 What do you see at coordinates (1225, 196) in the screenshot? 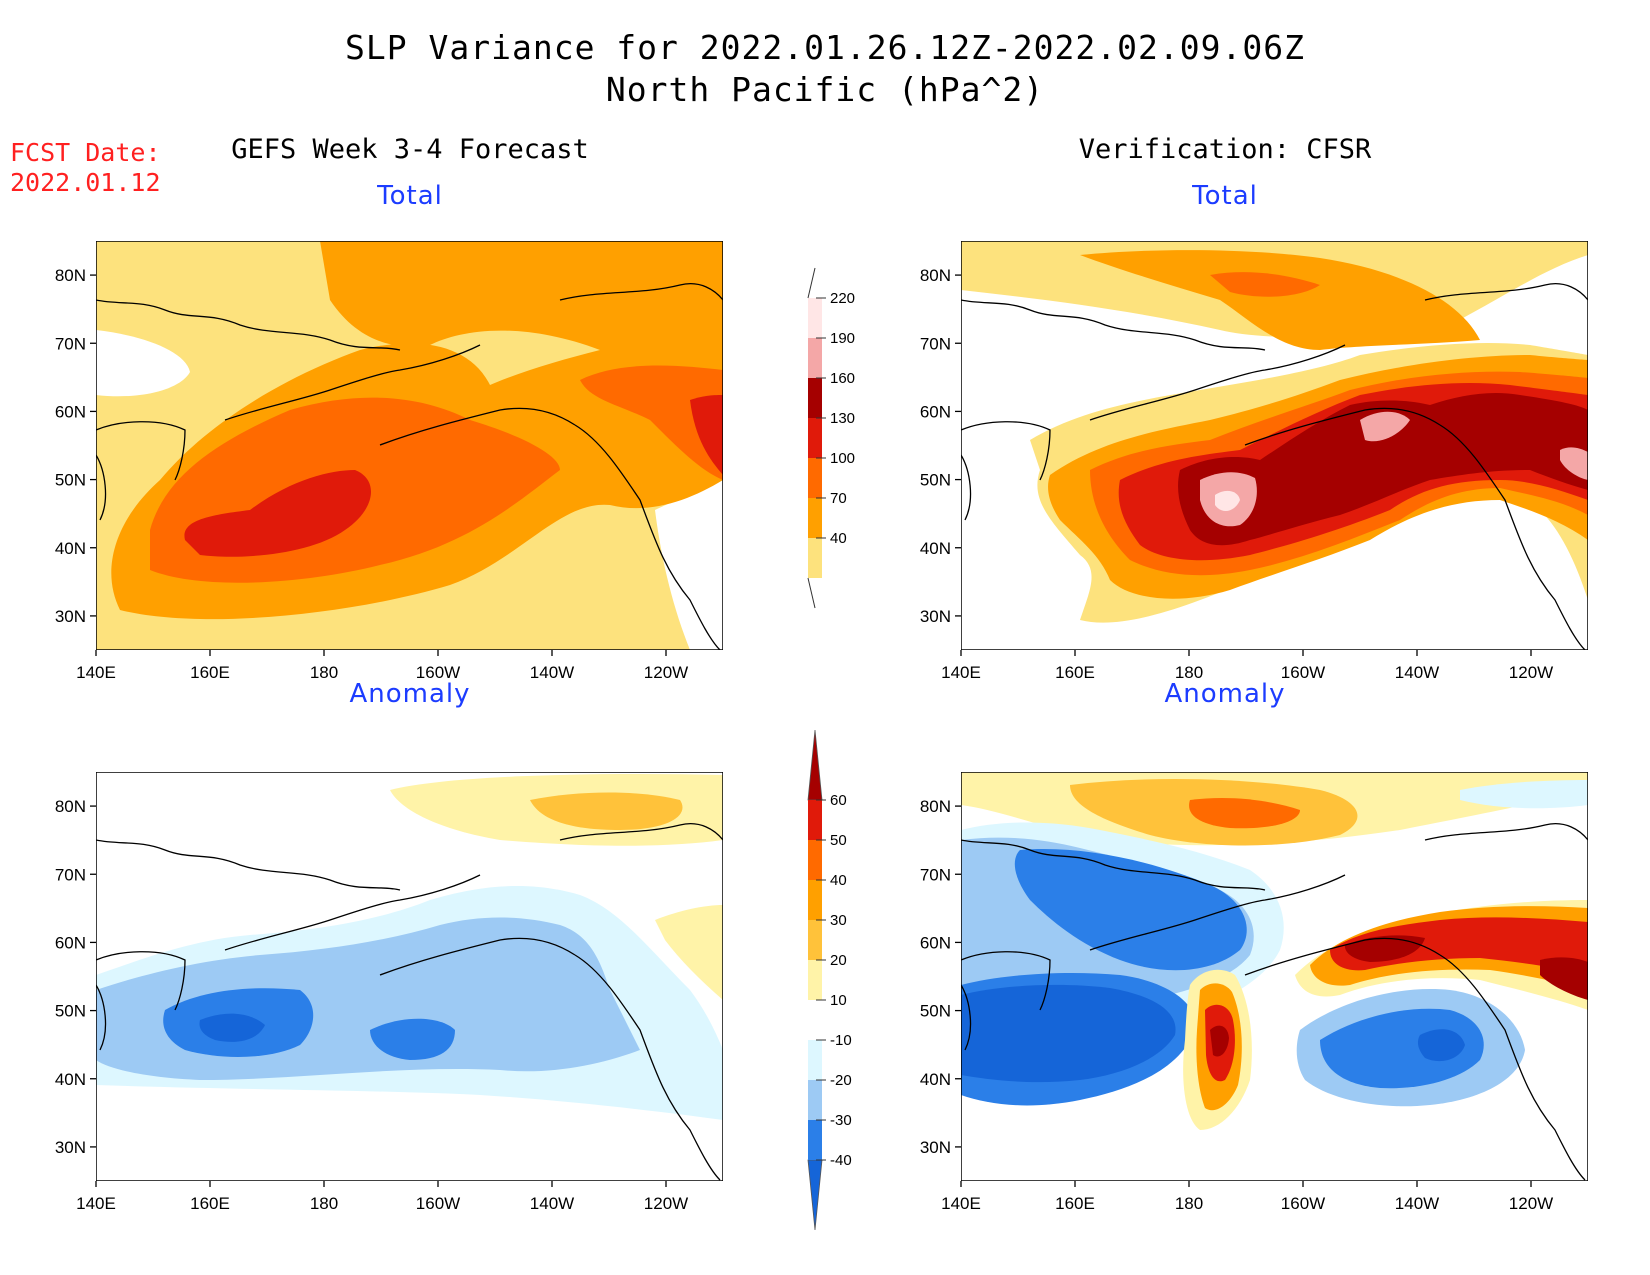
I see `verification-total-title: Total` at bounding box center [1225, 196].